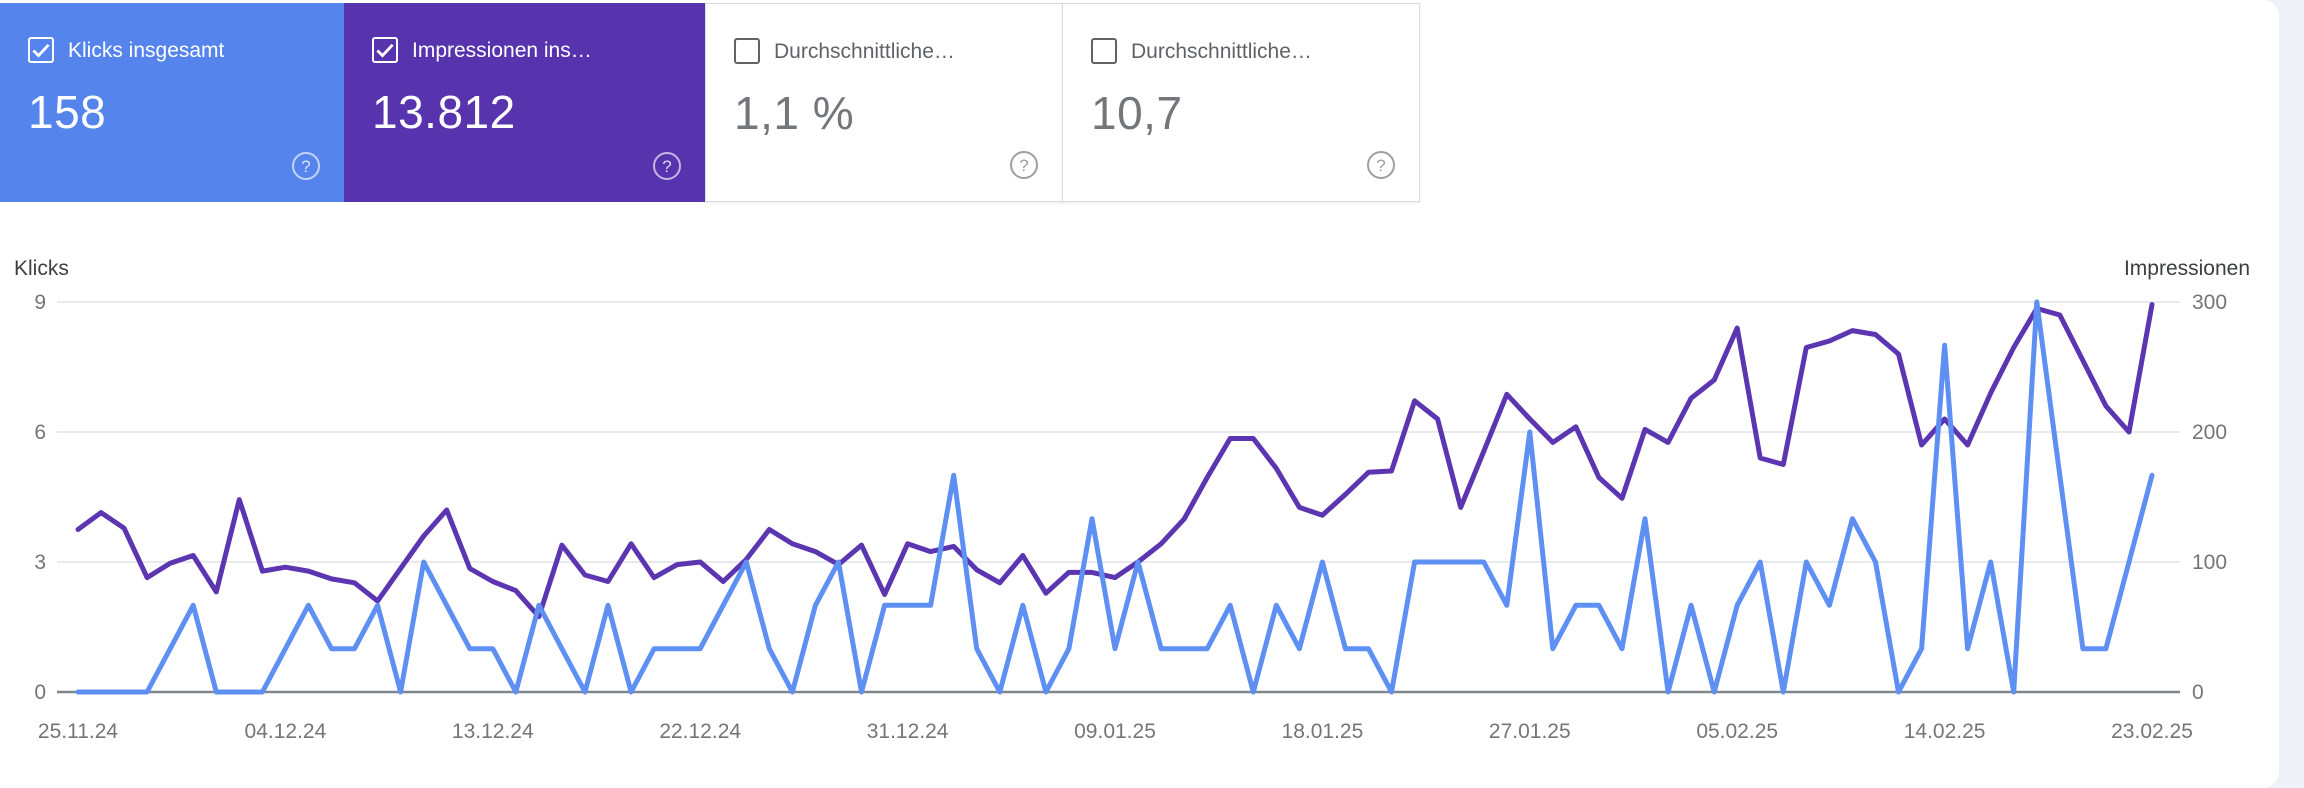 The height and width of the screenshot is (788, 2304). Describe the element at coordinates (2209, 562) in the screenshot. I see `right-axis-tick: 100` at that location.